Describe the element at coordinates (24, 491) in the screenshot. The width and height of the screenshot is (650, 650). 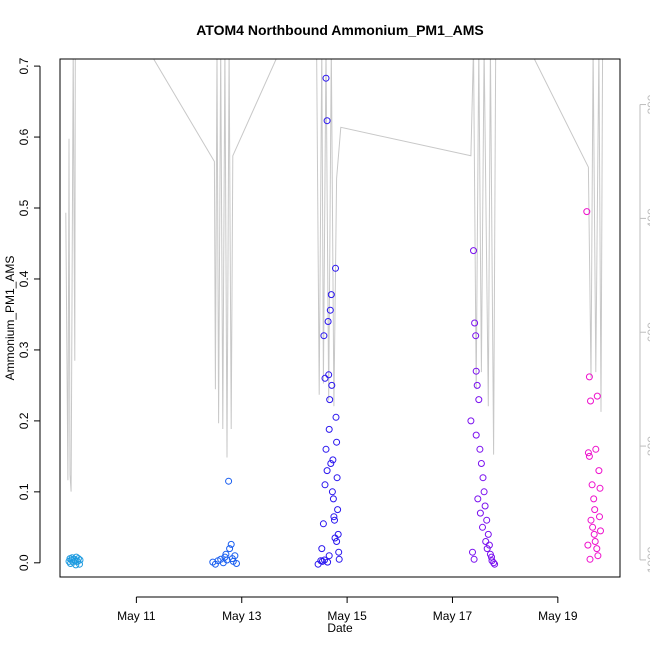
I see `y-tick-label: 0.1` at that location.